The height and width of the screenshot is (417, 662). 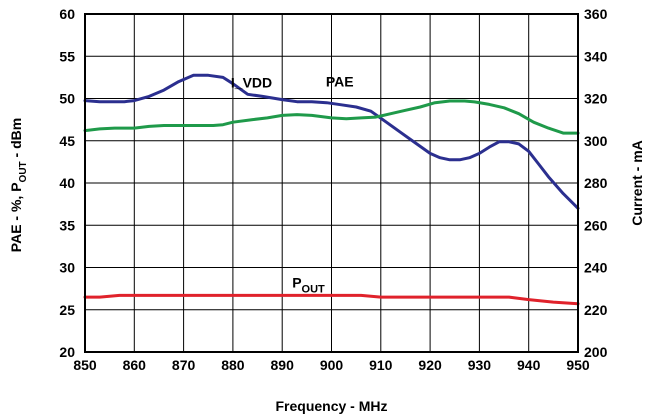 What do you see at coordinates (340, 82) in the screenshot?
I see `label-pae: PAE` at bounding box center [340, 82].